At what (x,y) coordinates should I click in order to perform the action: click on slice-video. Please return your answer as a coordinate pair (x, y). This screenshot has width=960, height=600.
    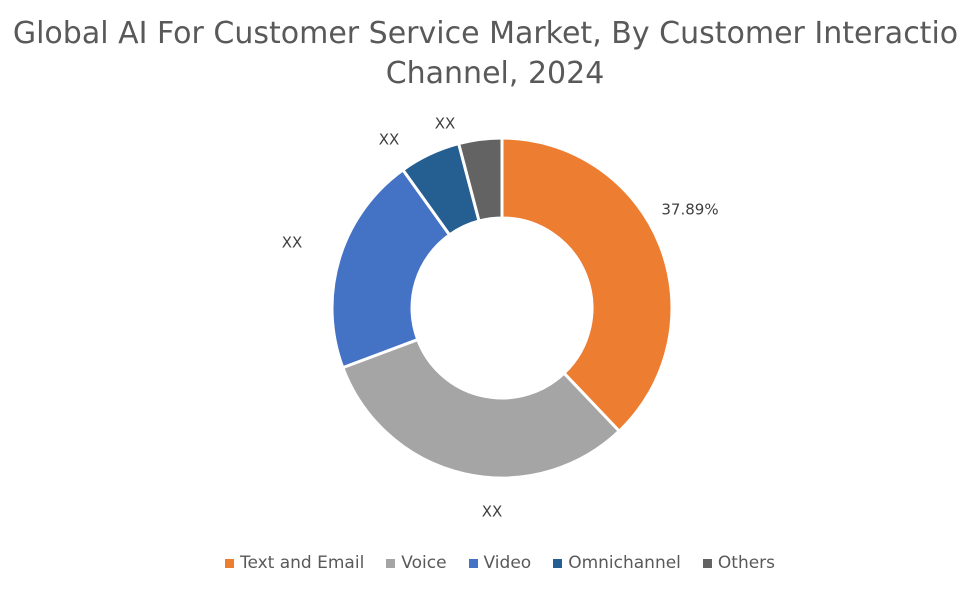
    Looking at the image, I should click on (391, 268).